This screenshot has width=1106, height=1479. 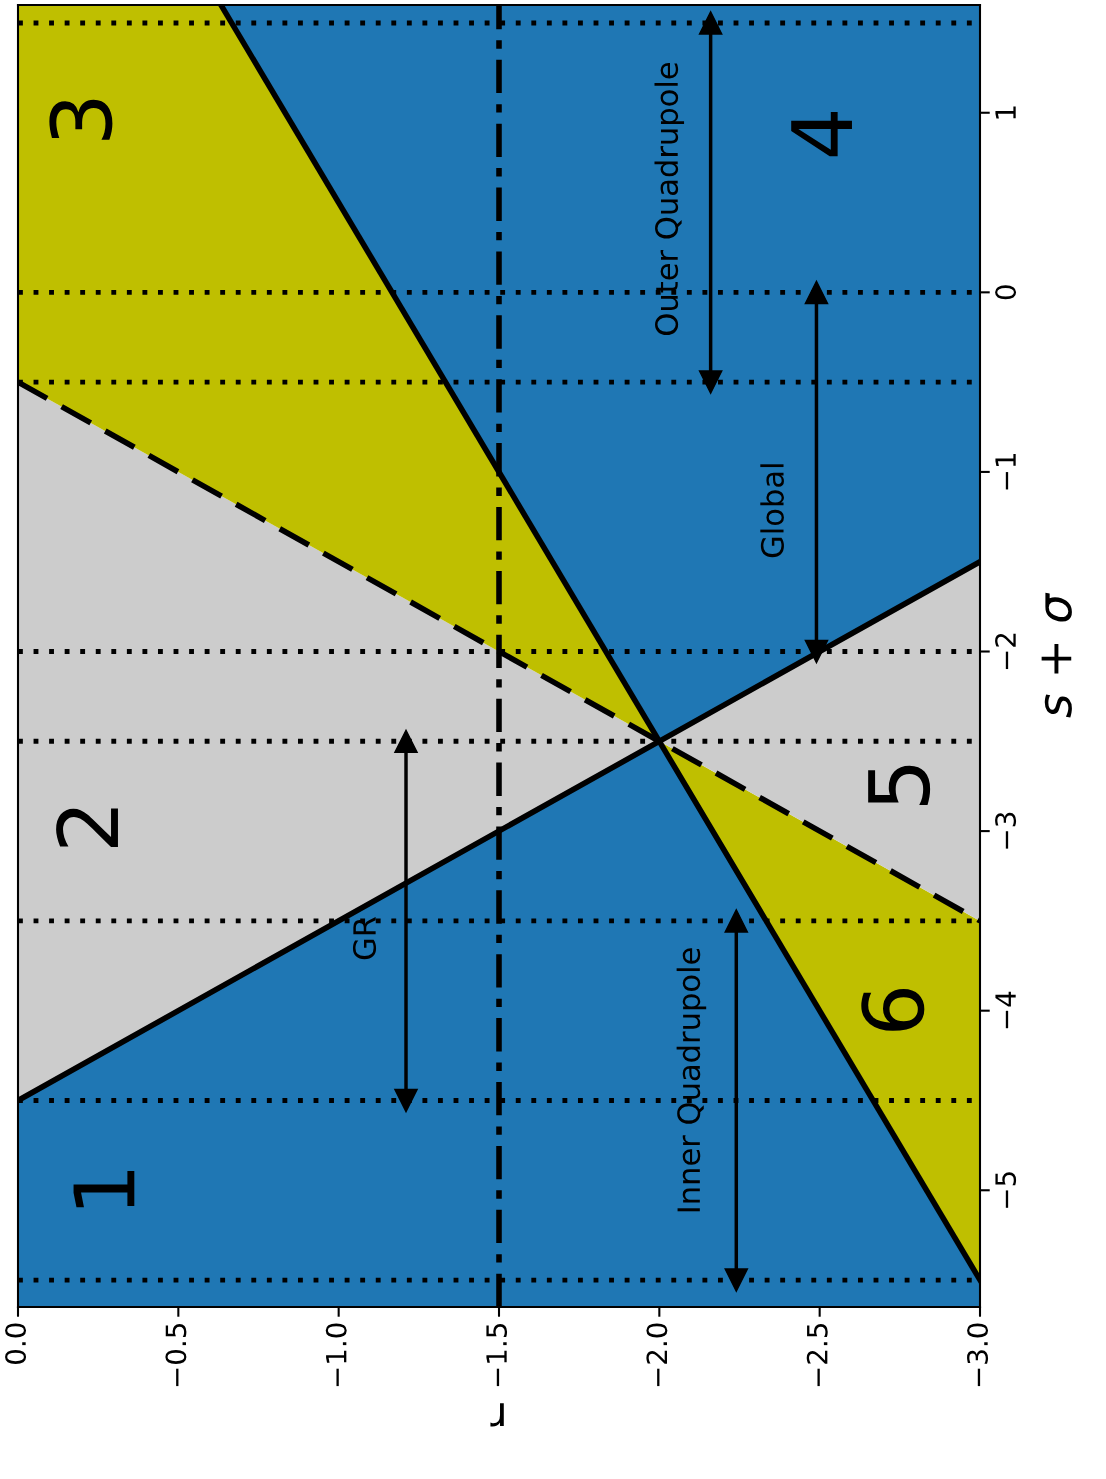 I want to click on annotation: 3, so click(x=81, y=119).